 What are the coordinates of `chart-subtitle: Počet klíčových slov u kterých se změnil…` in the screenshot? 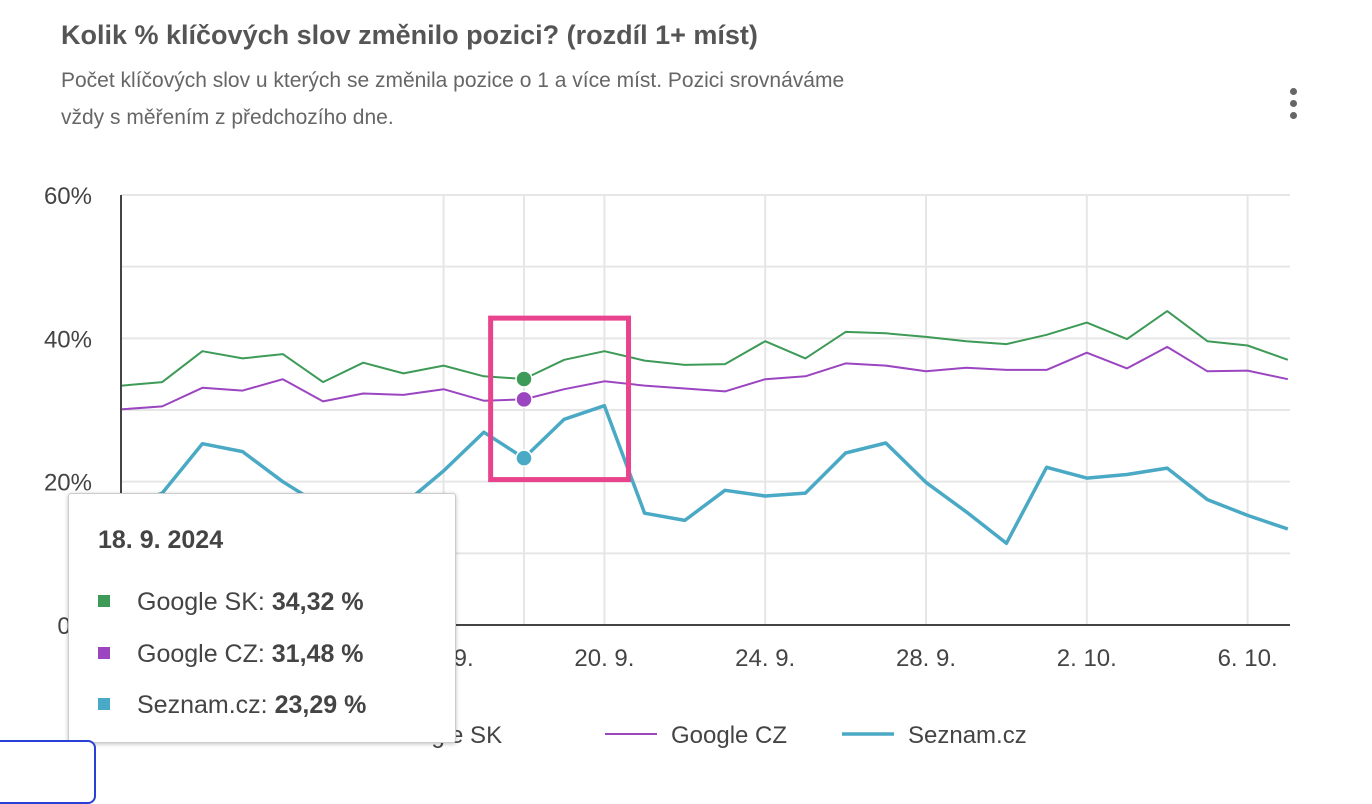 It's located at (541, 99).